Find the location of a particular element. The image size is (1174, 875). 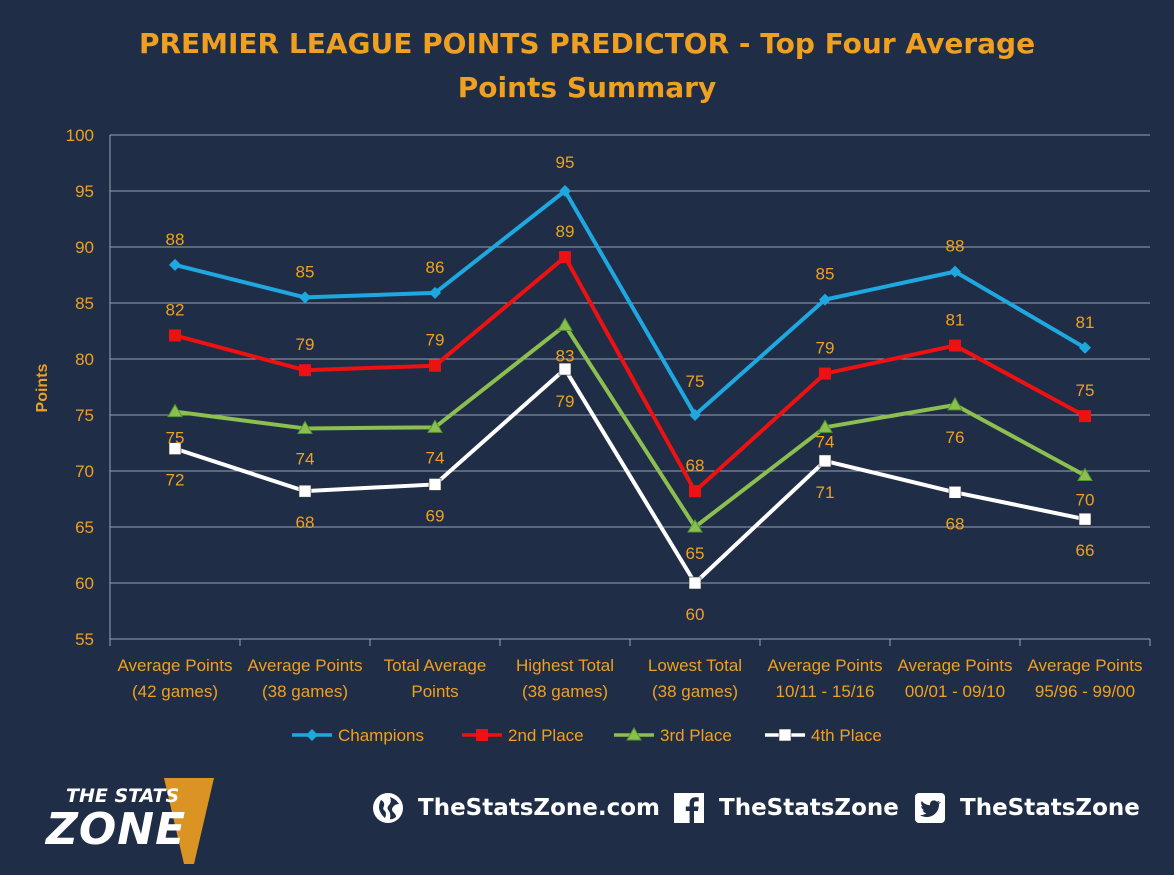

facebook-icon is located at coordinates (689, 808).